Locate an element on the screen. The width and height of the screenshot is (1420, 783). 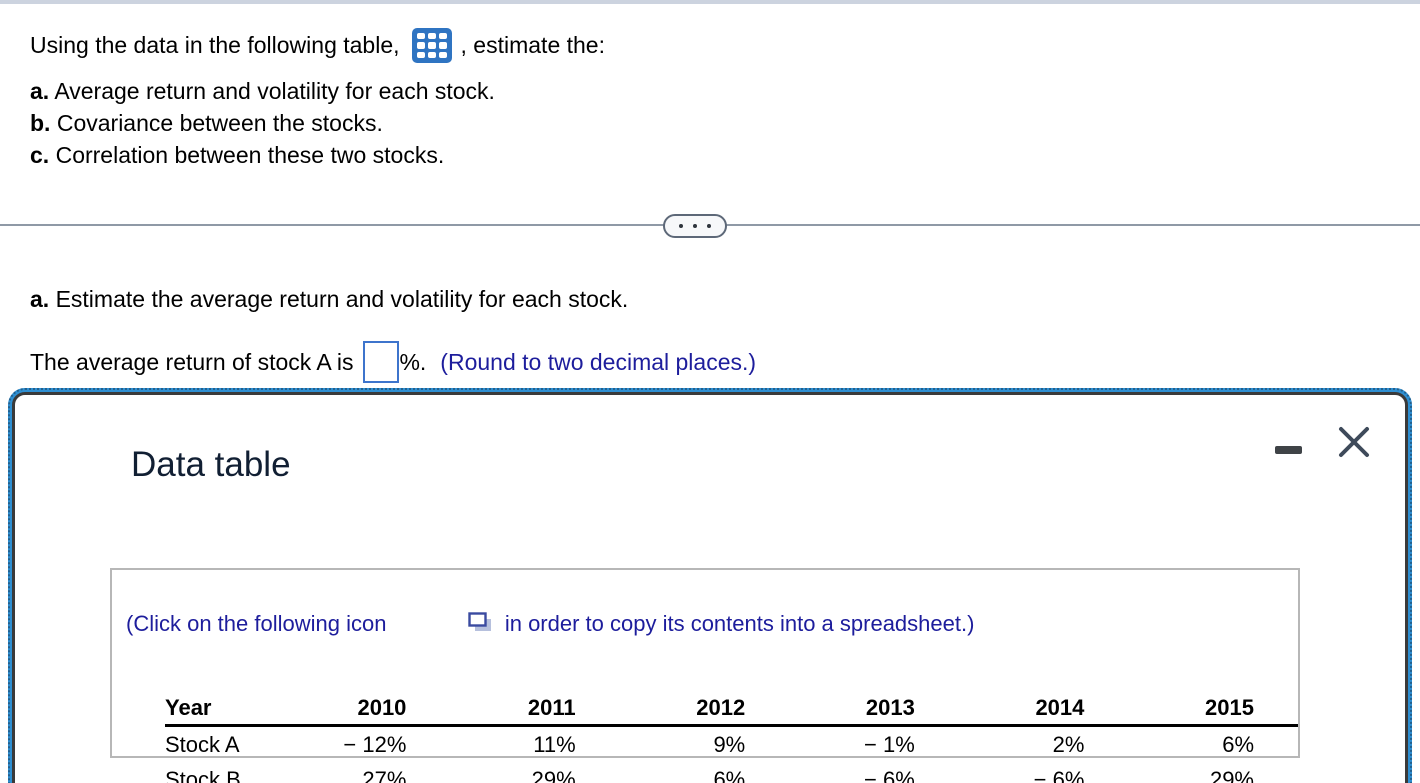
stock-b-label: Stock B is located at coordinates (223, 772).